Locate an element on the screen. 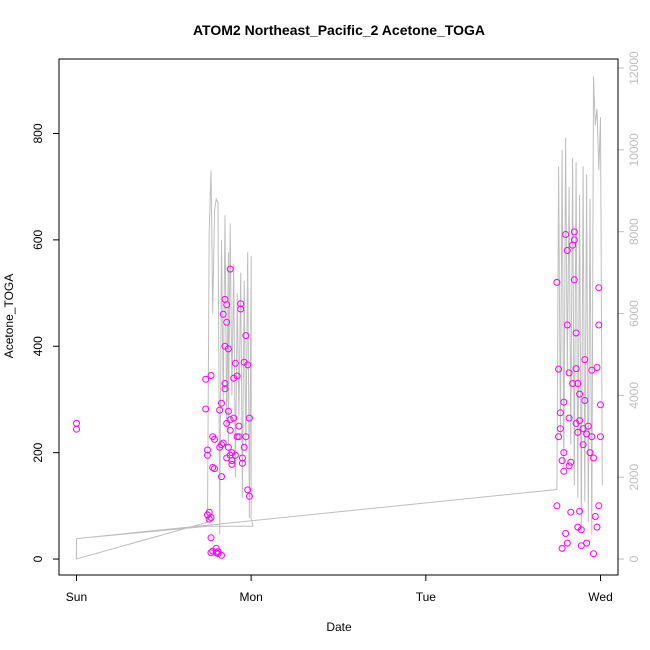 This screenshot has width=650, height=650. y2-tick-label: 0 is located at coordinates (634, 558).